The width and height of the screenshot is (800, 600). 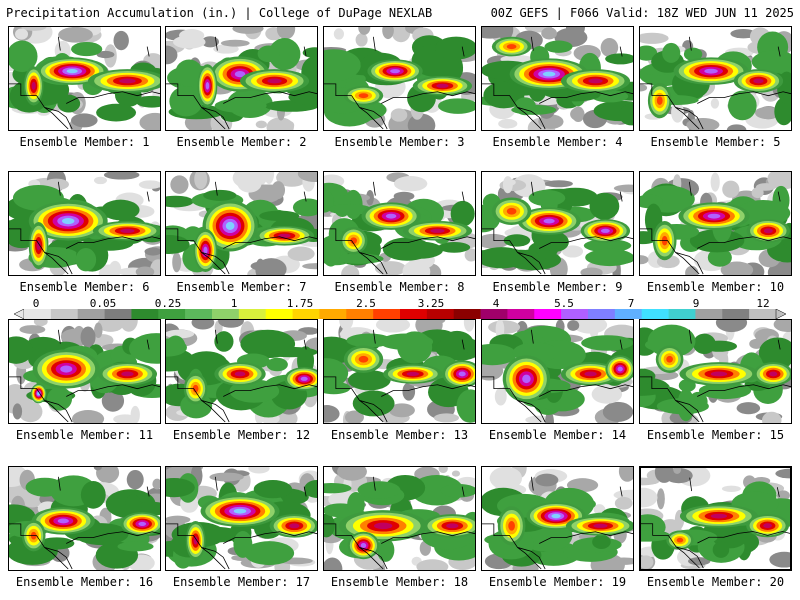 What do you see at coordinates (399, 142) in the screenshot?
I see `member-label: Ensemble Member: 3` at bounding box center [399, 142].